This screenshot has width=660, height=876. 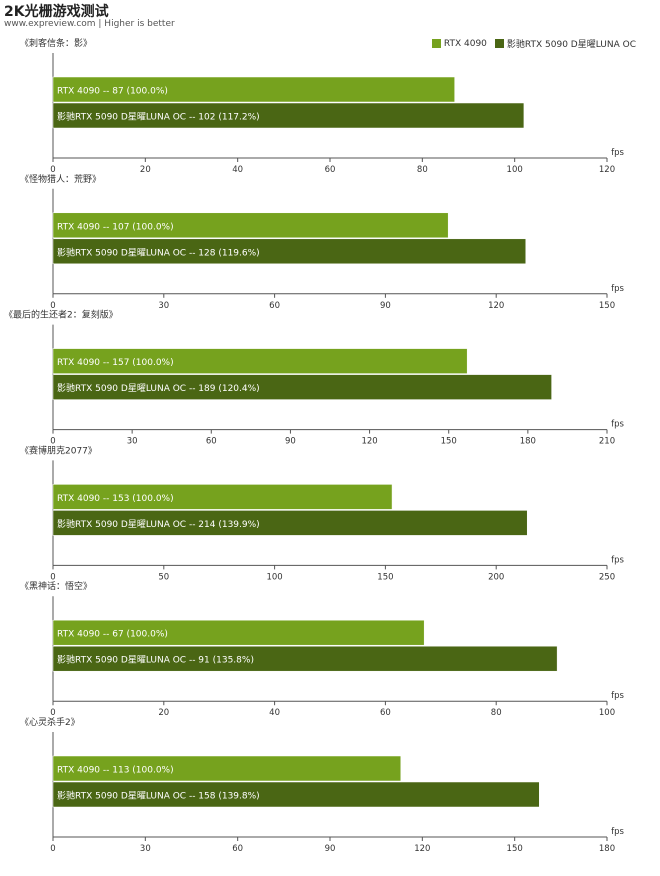 I want to click on bar-data-label: RTX 4090 -- 157 (100.0%), so click(x=115, y=363).